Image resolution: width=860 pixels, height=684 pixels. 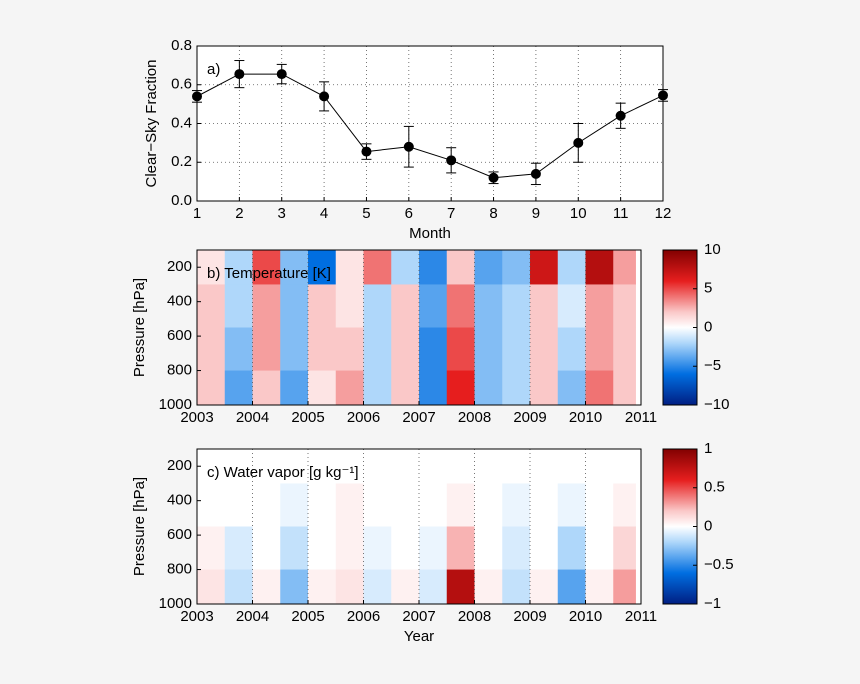 What do you see at coordinates (179, 335) in the screenshot?
I see `y-tick-label: 600` at bounding box center [179, 335].